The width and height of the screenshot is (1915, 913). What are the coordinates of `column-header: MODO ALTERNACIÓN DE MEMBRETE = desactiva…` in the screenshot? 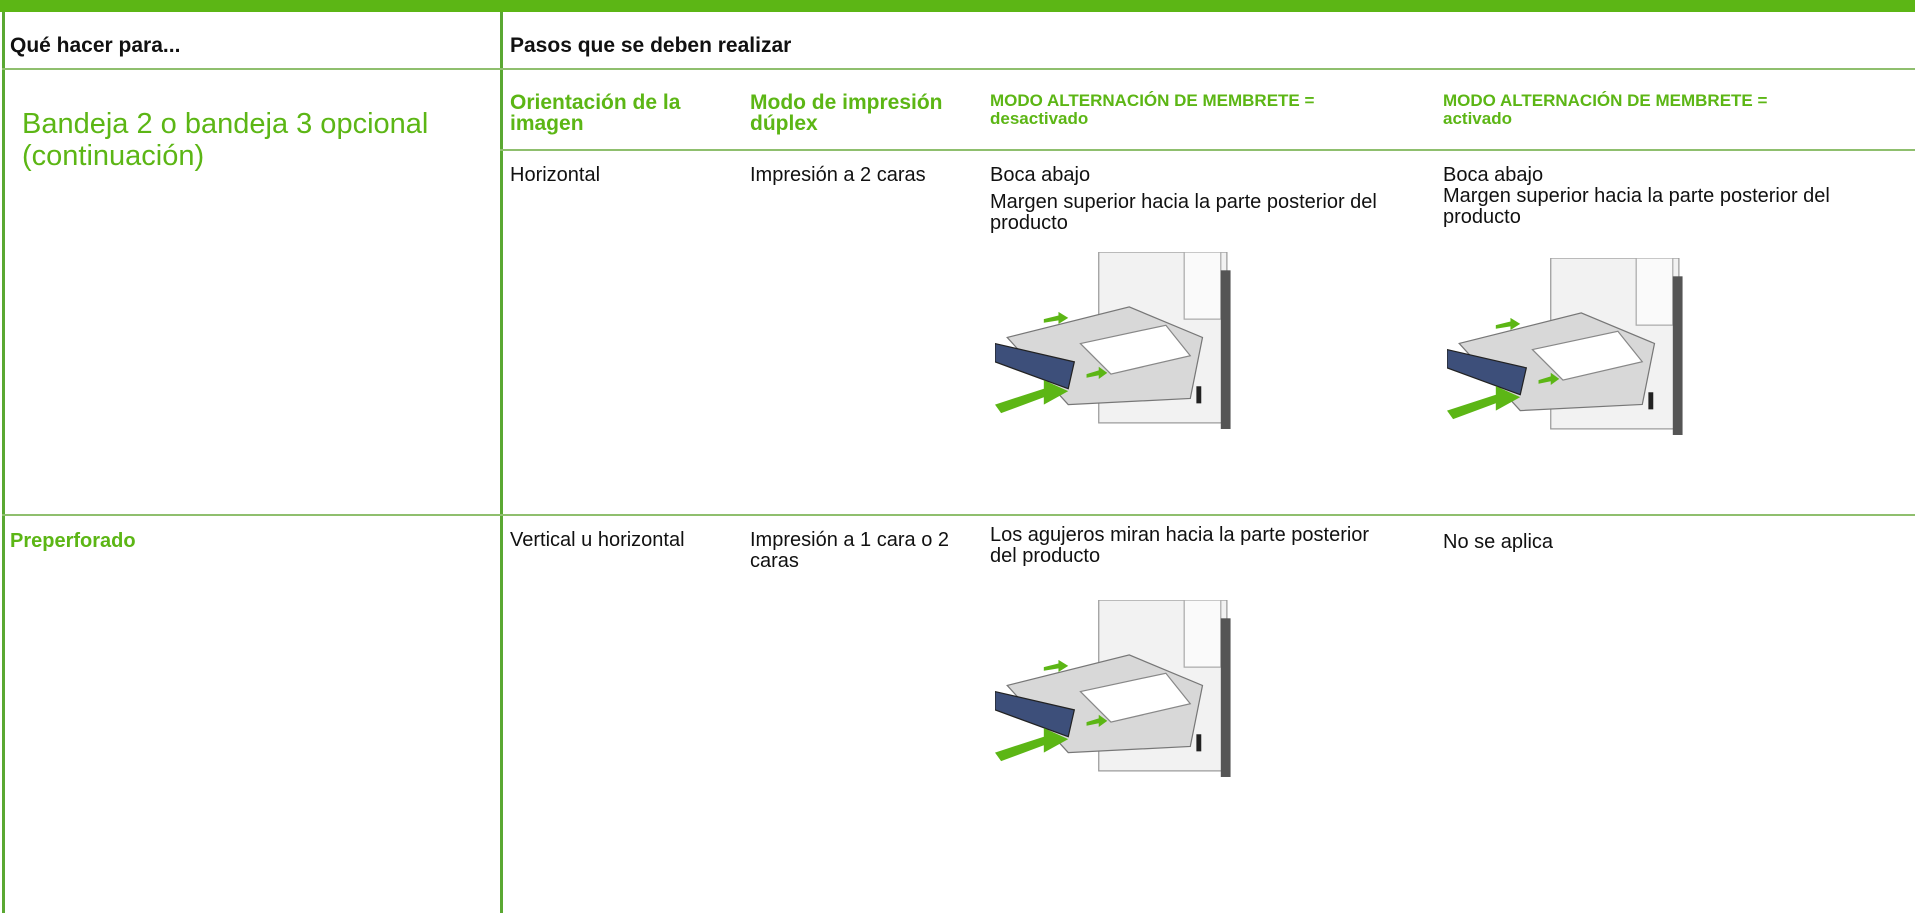 It's located at (1152, 109).